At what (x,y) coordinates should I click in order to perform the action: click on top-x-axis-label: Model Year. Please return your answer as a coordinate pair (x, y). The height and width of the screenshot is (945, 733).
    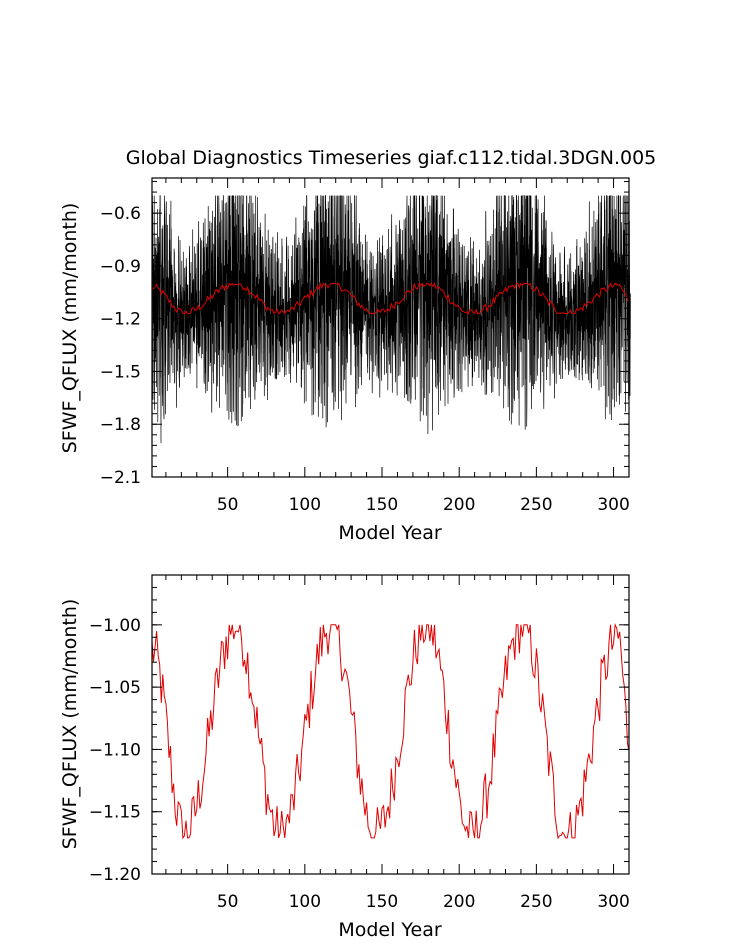
    Looking at the image, I should click on (390, 533).